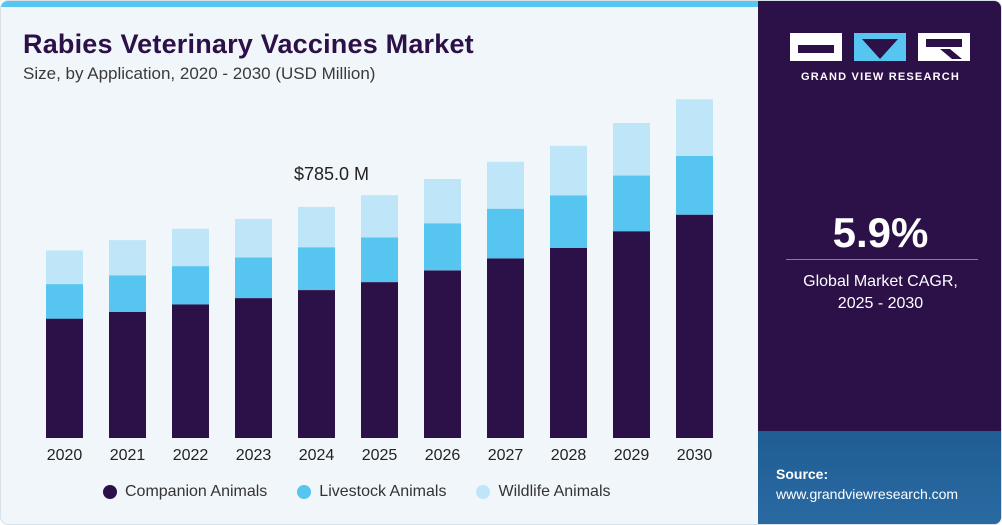  What do you see at coordinates (304, 492) in the screenshot?
I see `legend-dot-livestock` at bounding box center [304, 492].